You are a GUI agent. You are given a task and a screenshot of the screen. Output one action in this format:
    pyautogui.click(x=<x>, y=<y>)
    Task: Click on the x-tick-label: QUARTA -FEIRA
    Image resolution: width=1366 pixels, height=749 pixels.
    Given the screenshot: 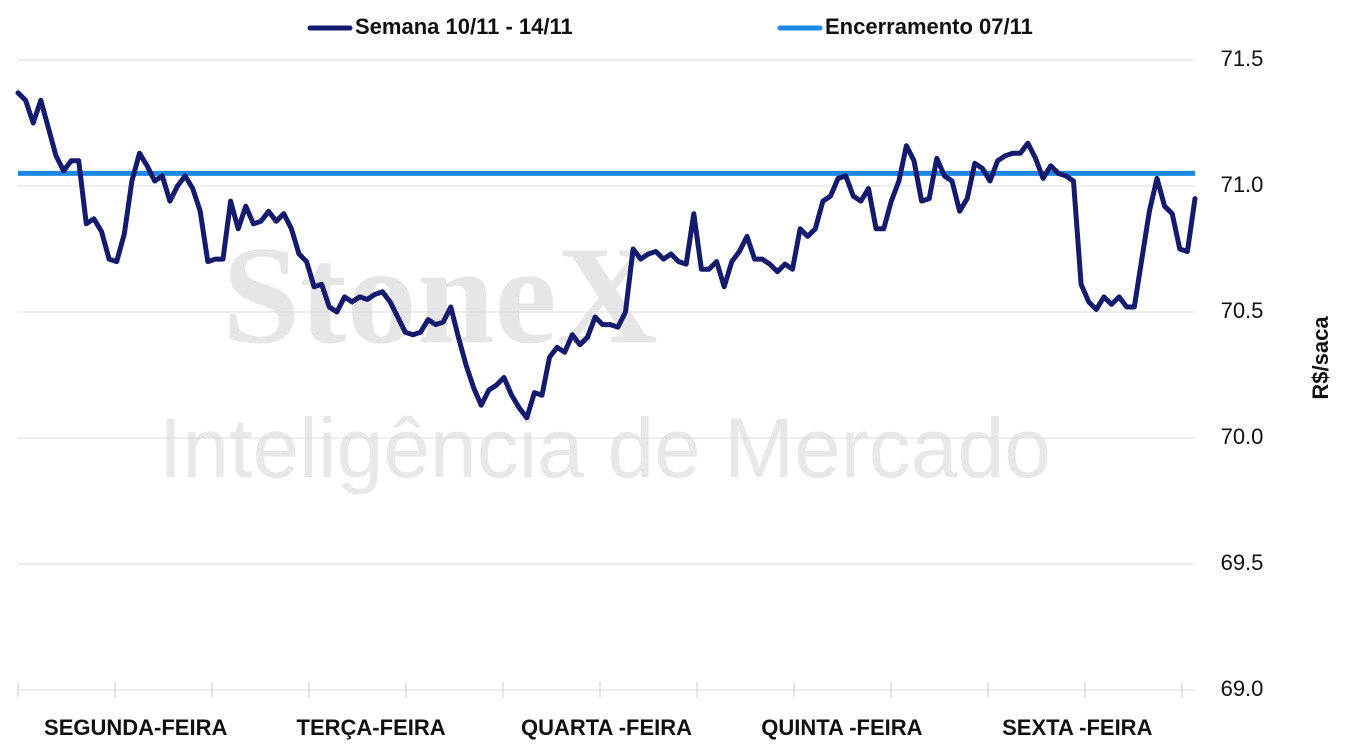 What is the action you would take?
    pyautogui.click(x=606, y=727)
    